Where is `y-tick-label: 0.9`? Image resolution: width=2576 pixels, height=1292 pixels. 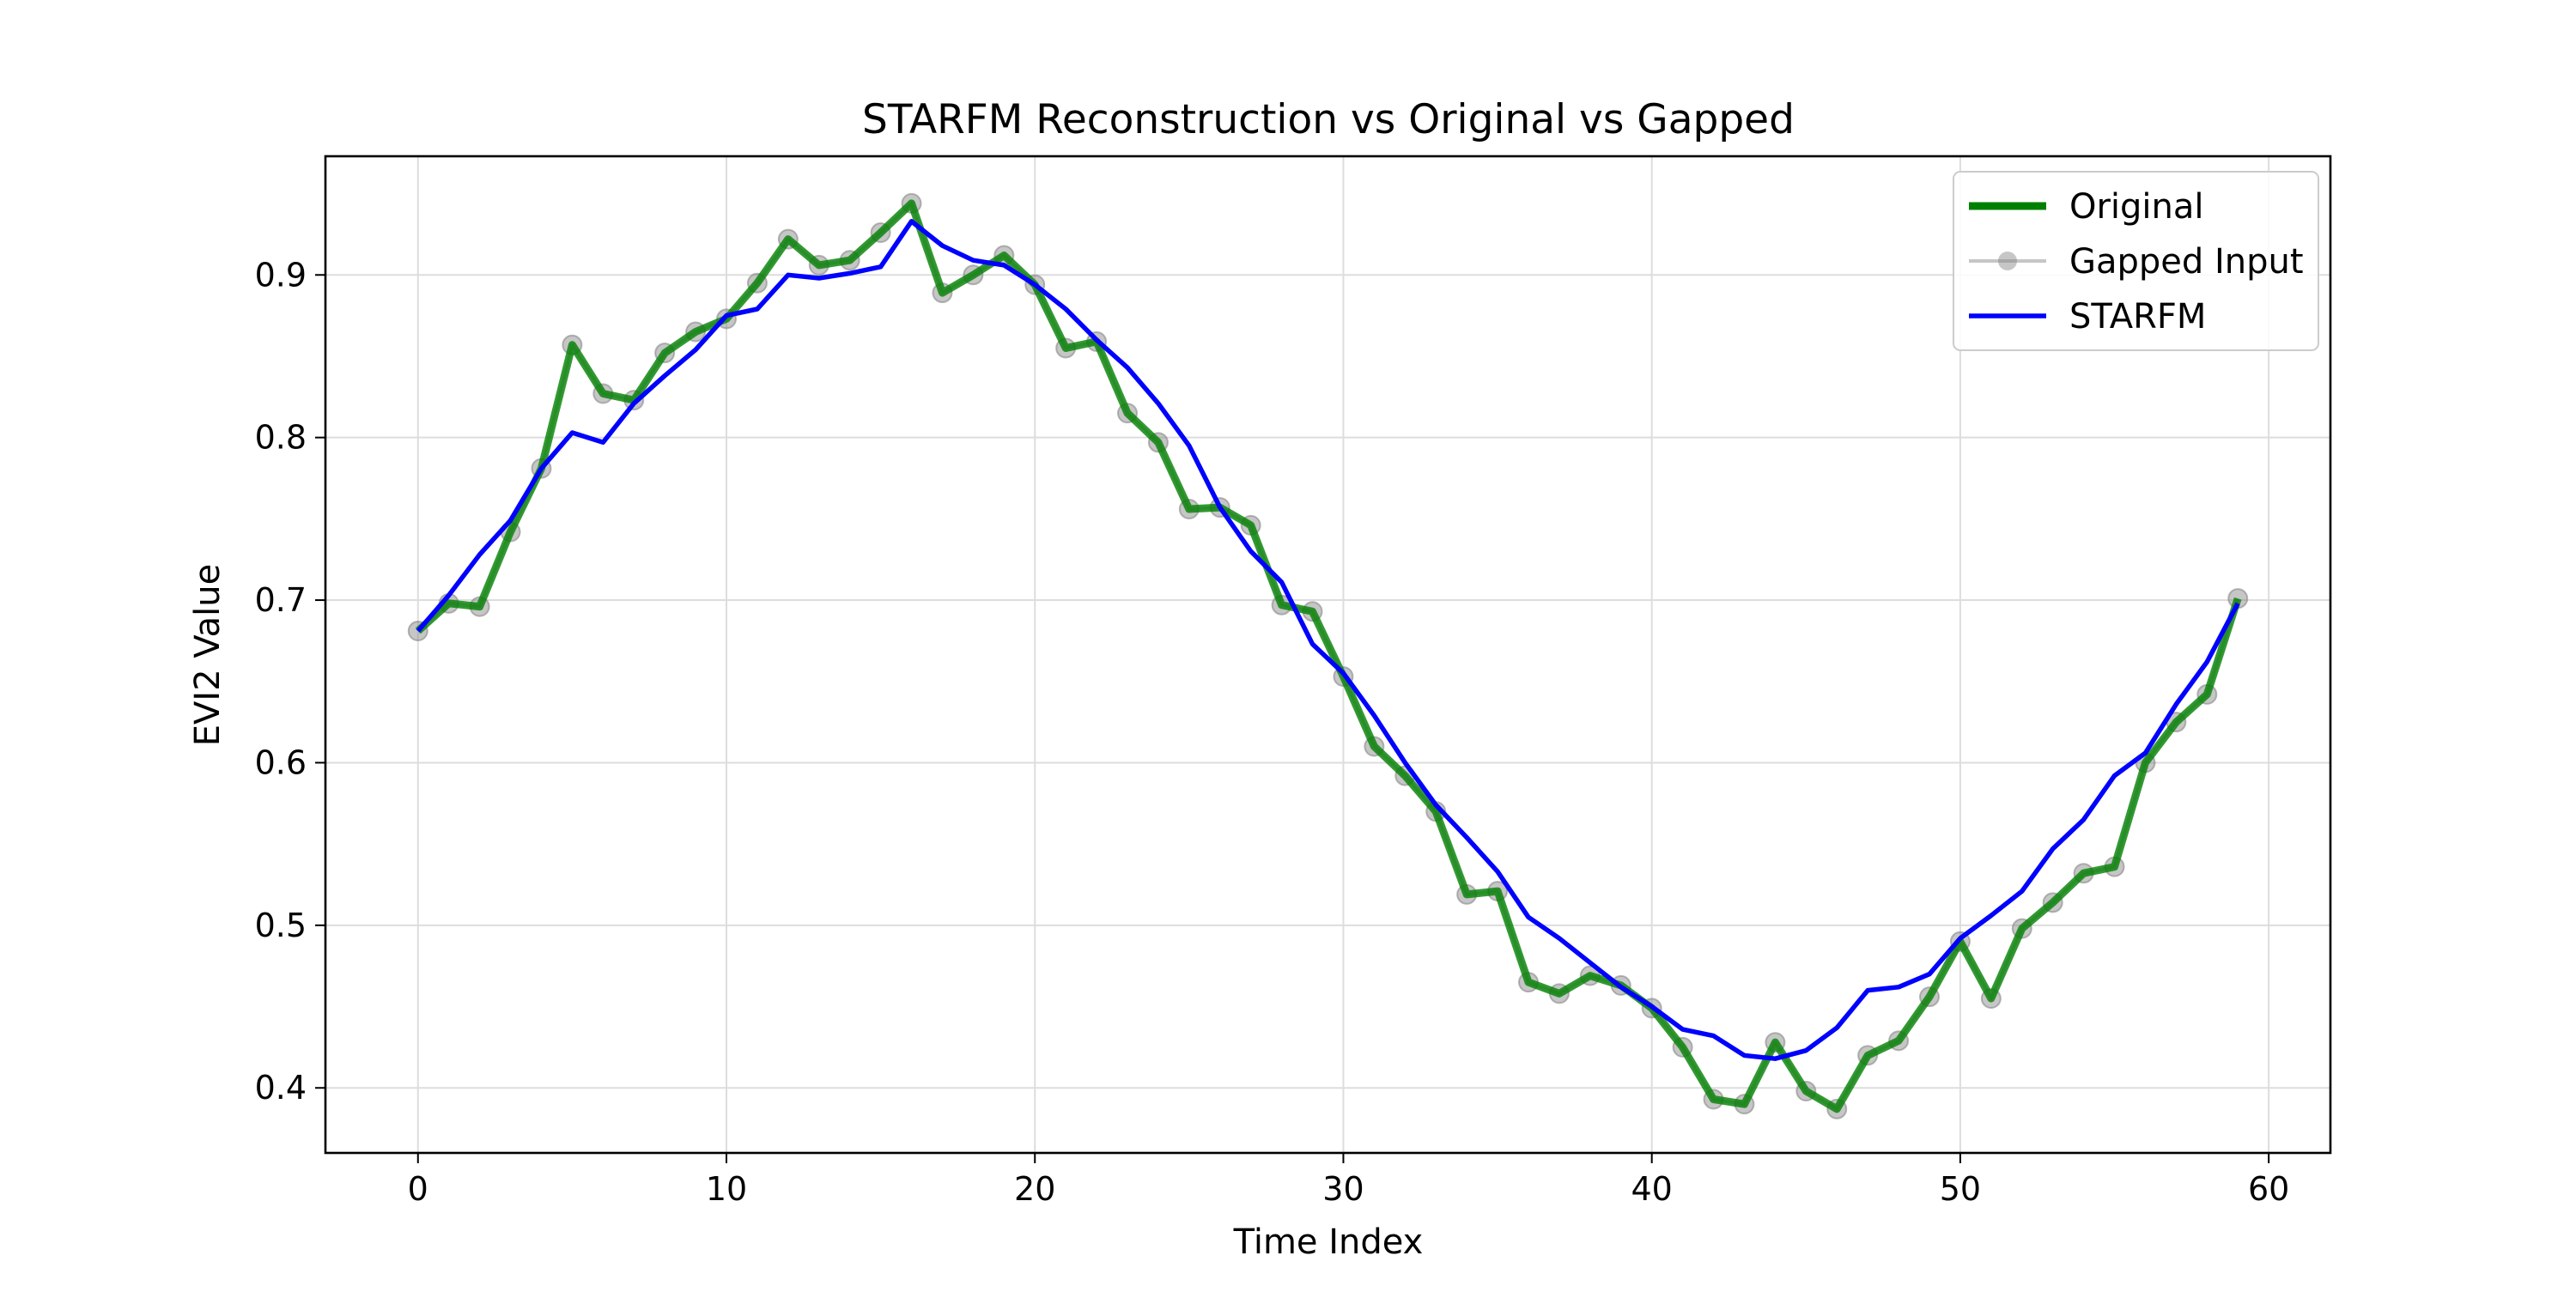
y-tick-label: 0.9 is located at coordinates (281, 275).